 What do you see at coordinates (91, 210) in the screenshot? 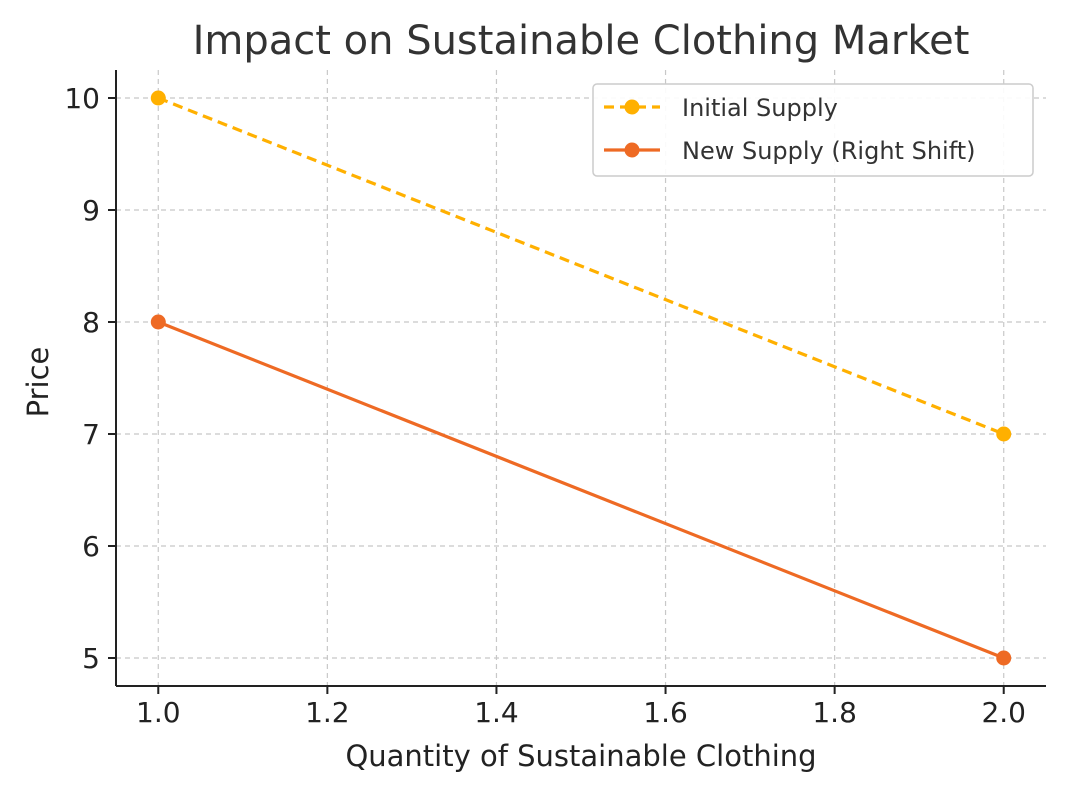
I see `y-tick-label: 9` at bounding box center [91, 210].